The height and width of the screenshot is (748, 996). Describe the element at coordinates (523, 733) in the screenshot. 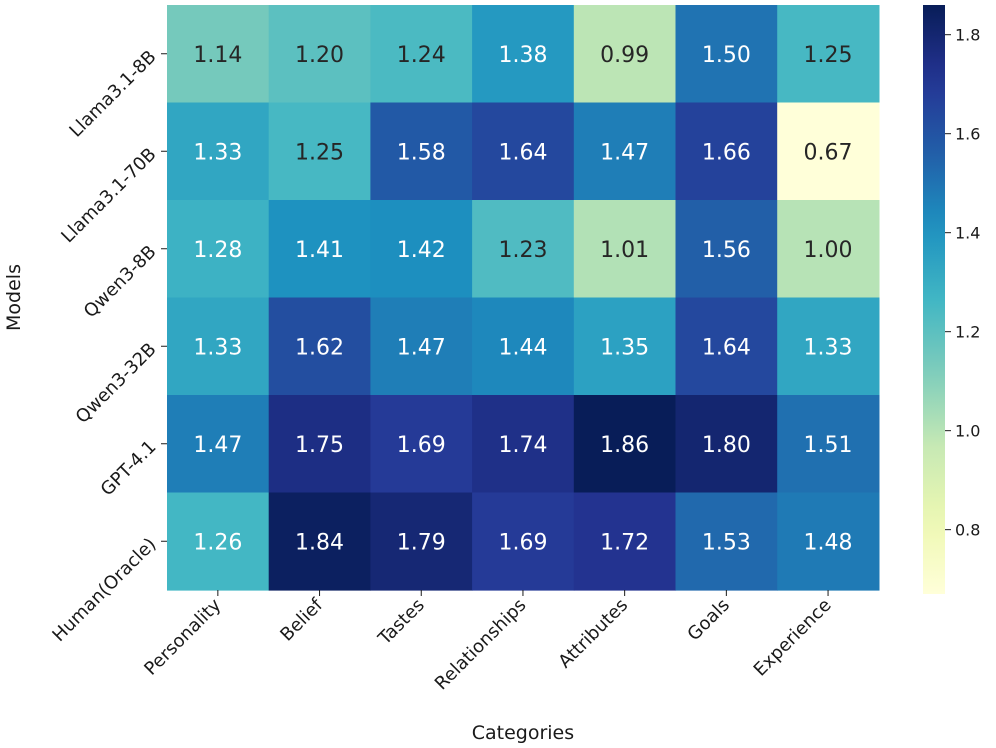

I see `x-axis-title: Categories` at that location.